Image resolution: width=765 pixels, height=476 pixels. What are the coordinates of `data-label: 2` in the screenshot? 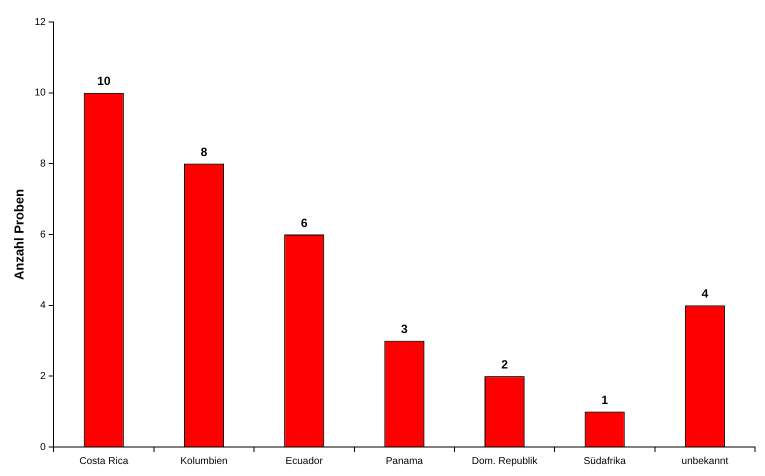 It's located at (504, 364).